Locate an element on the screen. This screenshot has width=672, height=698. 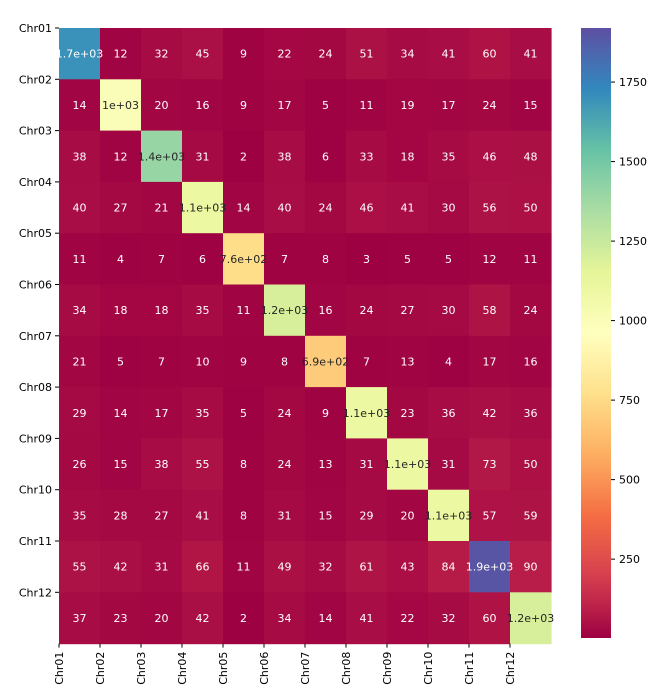
column-tick-label: Chr03 is located at coordinates (141, 668).